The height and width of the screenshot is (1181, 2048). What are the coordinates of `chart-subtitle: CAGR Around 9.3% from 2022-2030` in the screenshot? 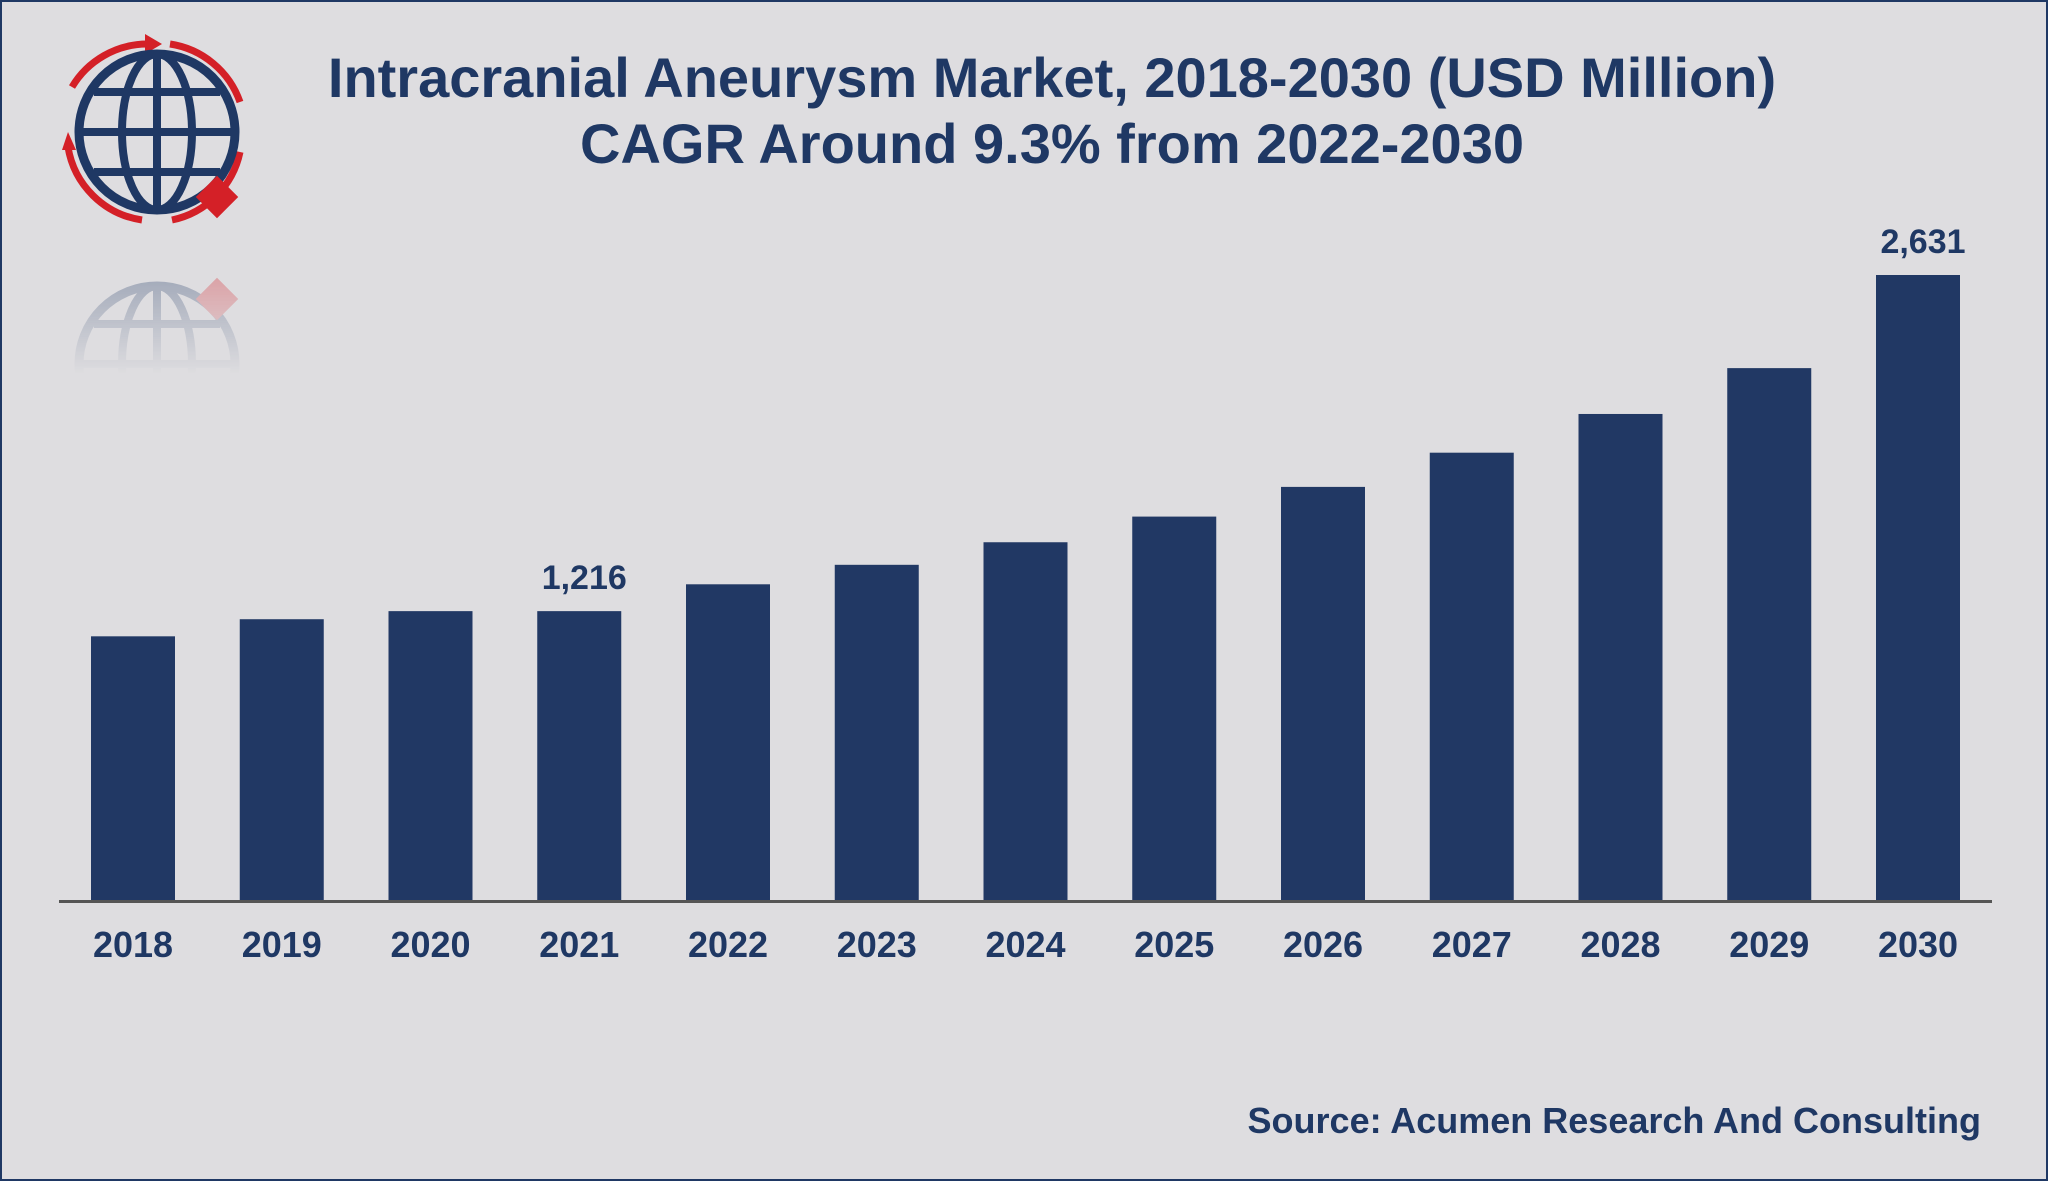 It's located at (1052, 143).